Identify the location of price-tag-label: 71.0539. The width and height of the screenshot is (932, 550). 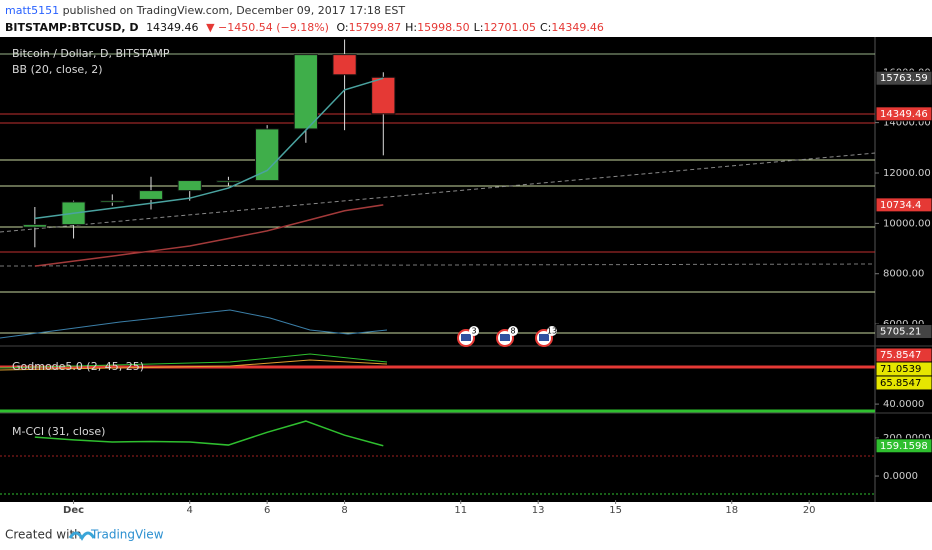
(900, 369).